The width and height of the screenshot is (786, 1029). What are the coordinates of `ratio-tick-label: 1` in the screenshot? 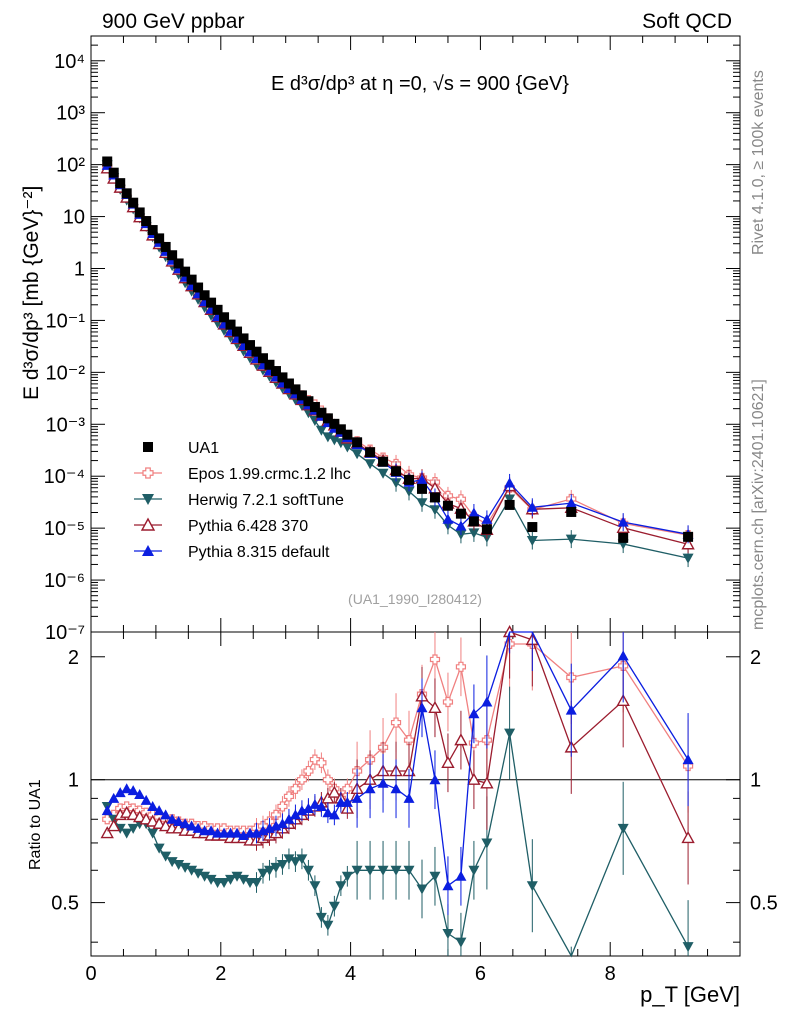 It's located at (73, 781).